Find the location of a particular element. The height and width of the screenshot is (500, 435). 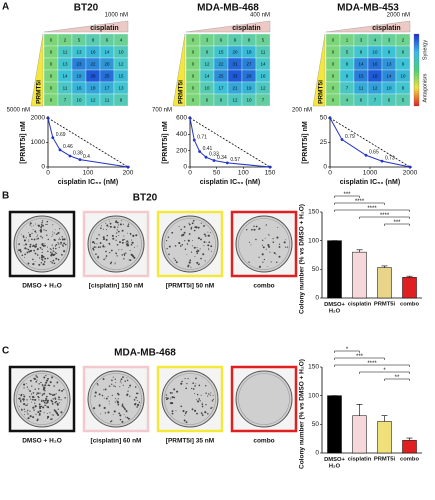

cell-label: 31 is located at coordinates (235, 64).